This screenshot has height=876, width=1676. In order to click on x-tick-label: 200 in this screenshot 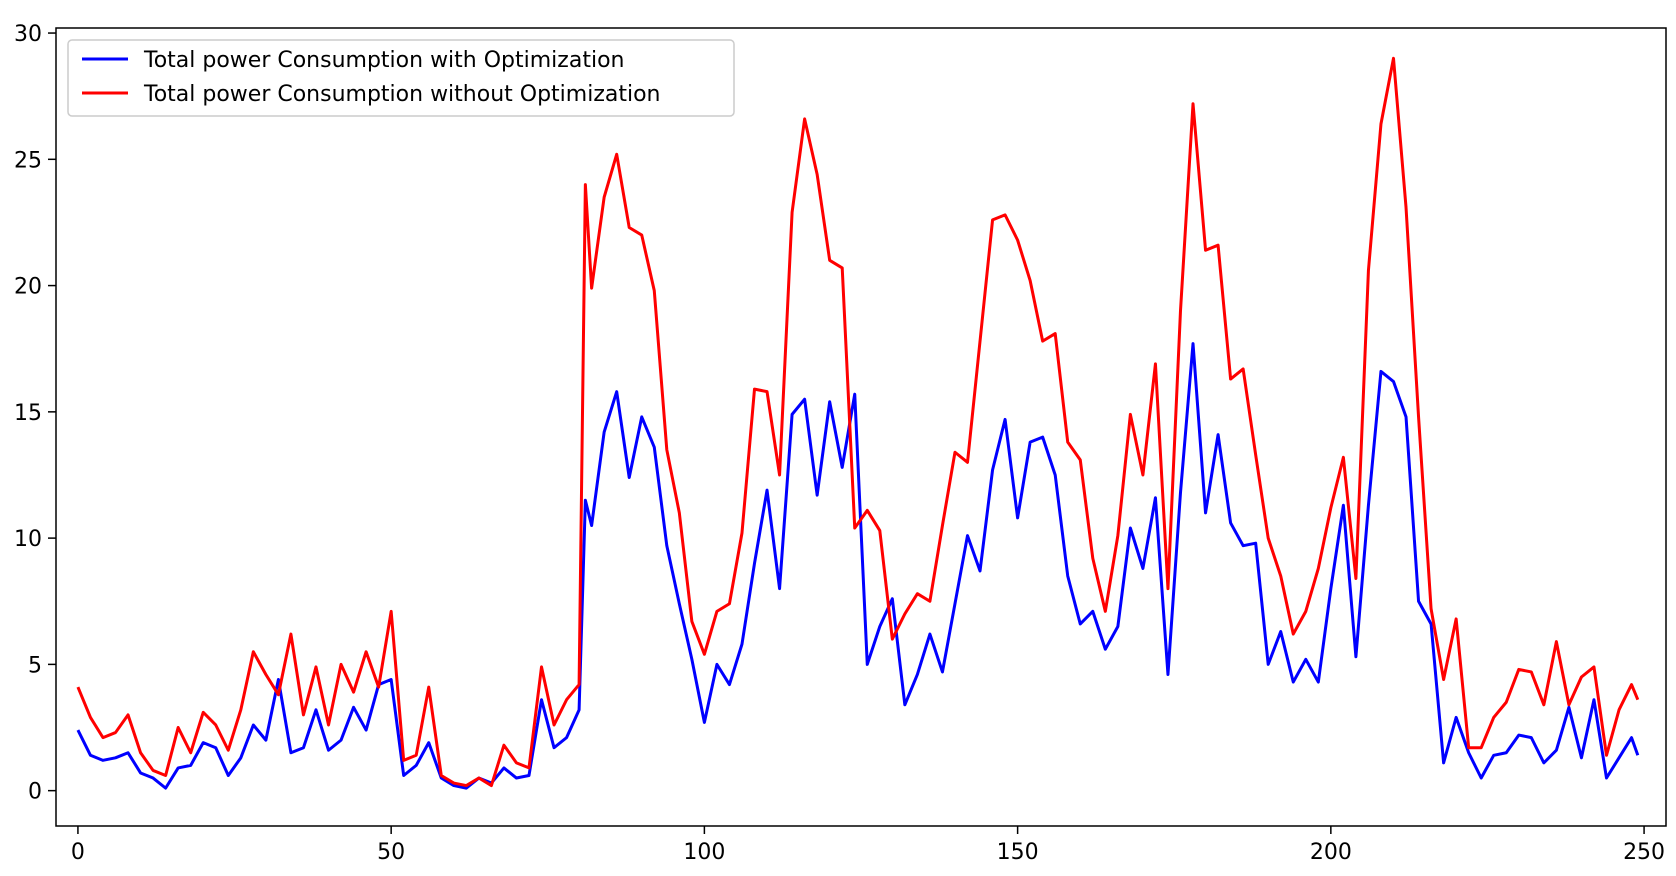, I will do `click(1331, 852)`.